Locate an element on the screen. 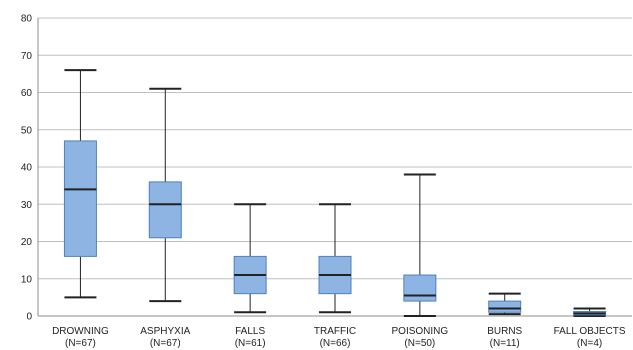 The width and height of the screenshot is (633, 350). category-label: POISONING is located at coordinates (420, 331).